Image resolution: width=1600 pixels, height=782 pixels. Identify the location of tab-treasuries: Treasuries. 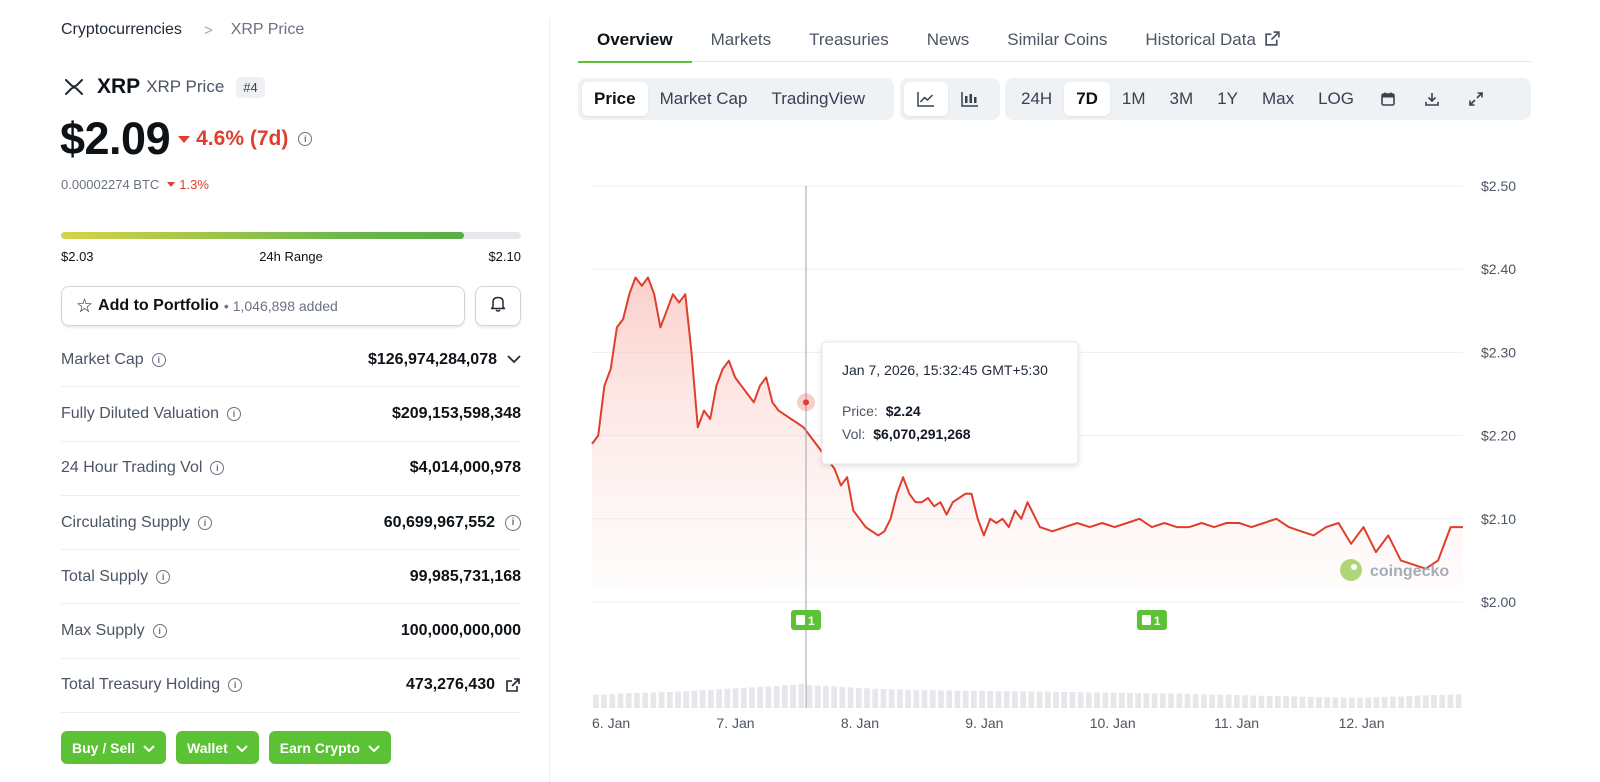
(849, 41).